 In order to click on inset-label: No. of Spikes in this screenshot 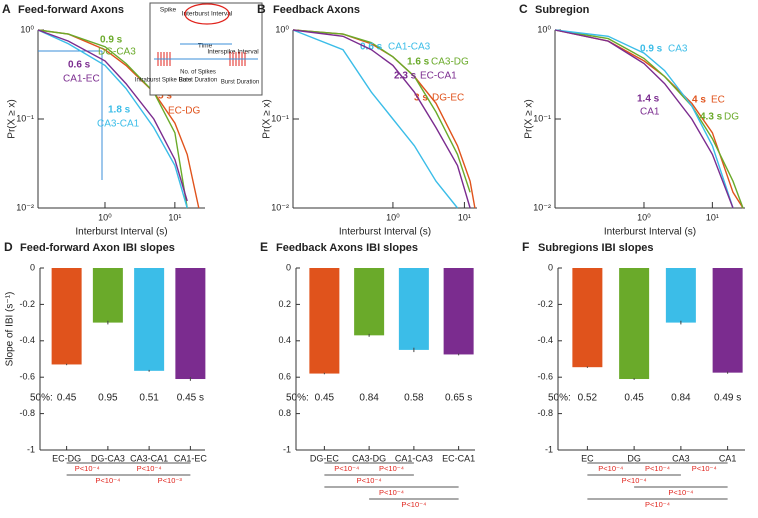, I will do `click(198, 73)`.